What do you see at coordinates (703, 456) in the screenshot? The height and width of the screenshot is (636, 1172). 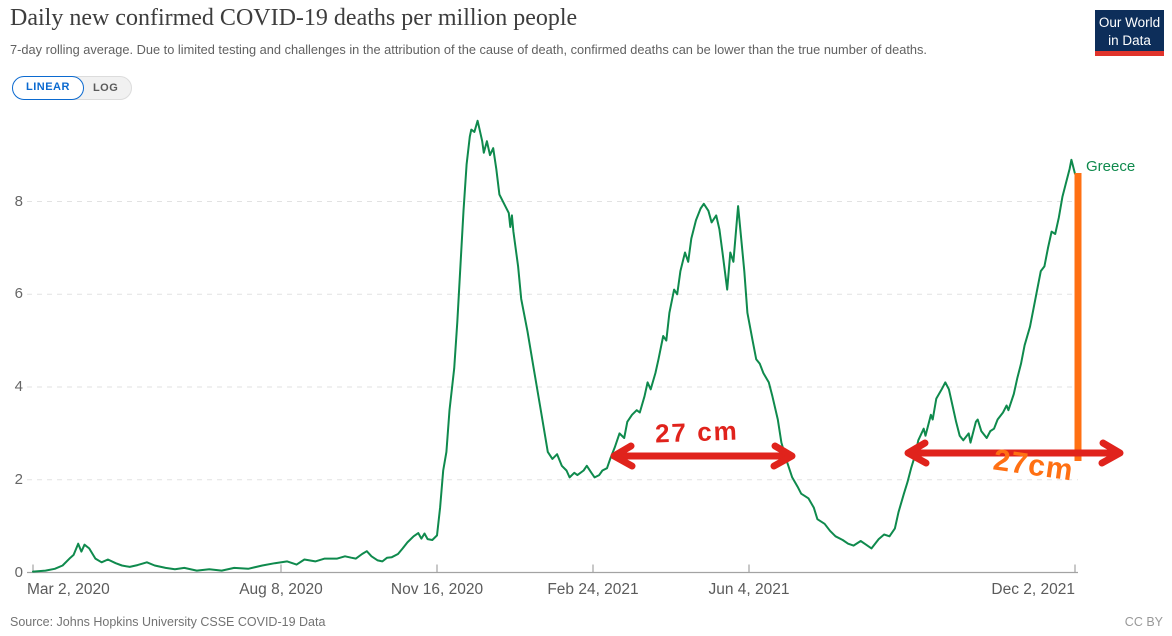 I see `red-double-arrow-middle` at bounding box center [703, 456].